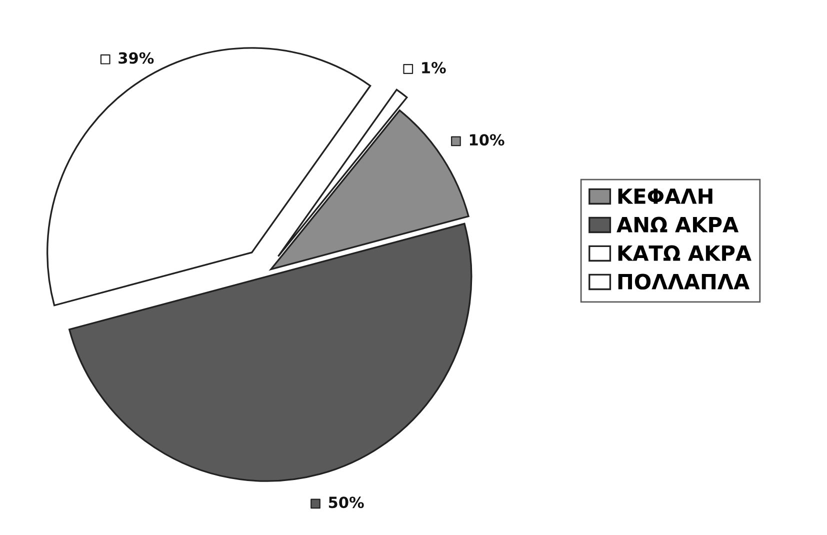  What do you see at coordinates (346, 502) in the screenshot?
I see `data-label: 50%` at bounding box center [346, 502].